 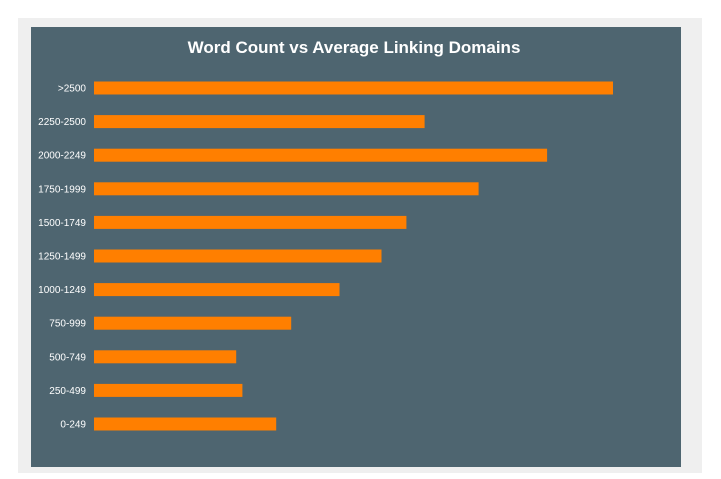 I want to click on category-label-3: 2000-2249, so click(x=62, y=156).